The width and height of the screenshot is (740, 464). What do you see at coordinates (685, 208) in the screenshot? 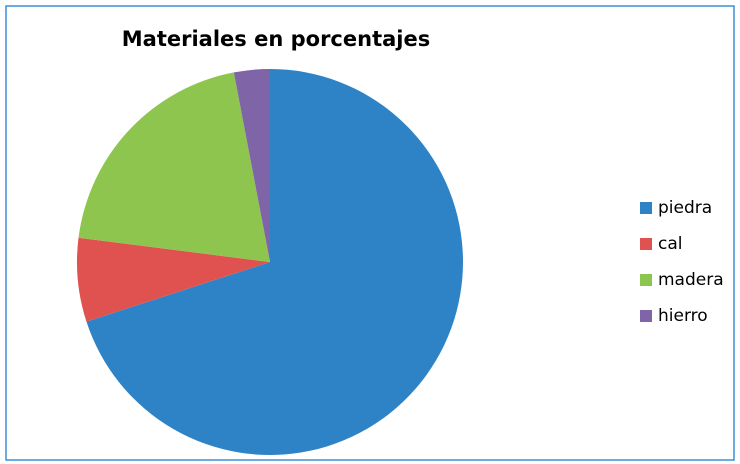
I see `legend-label: piedra` at bounding box center [685, 208].